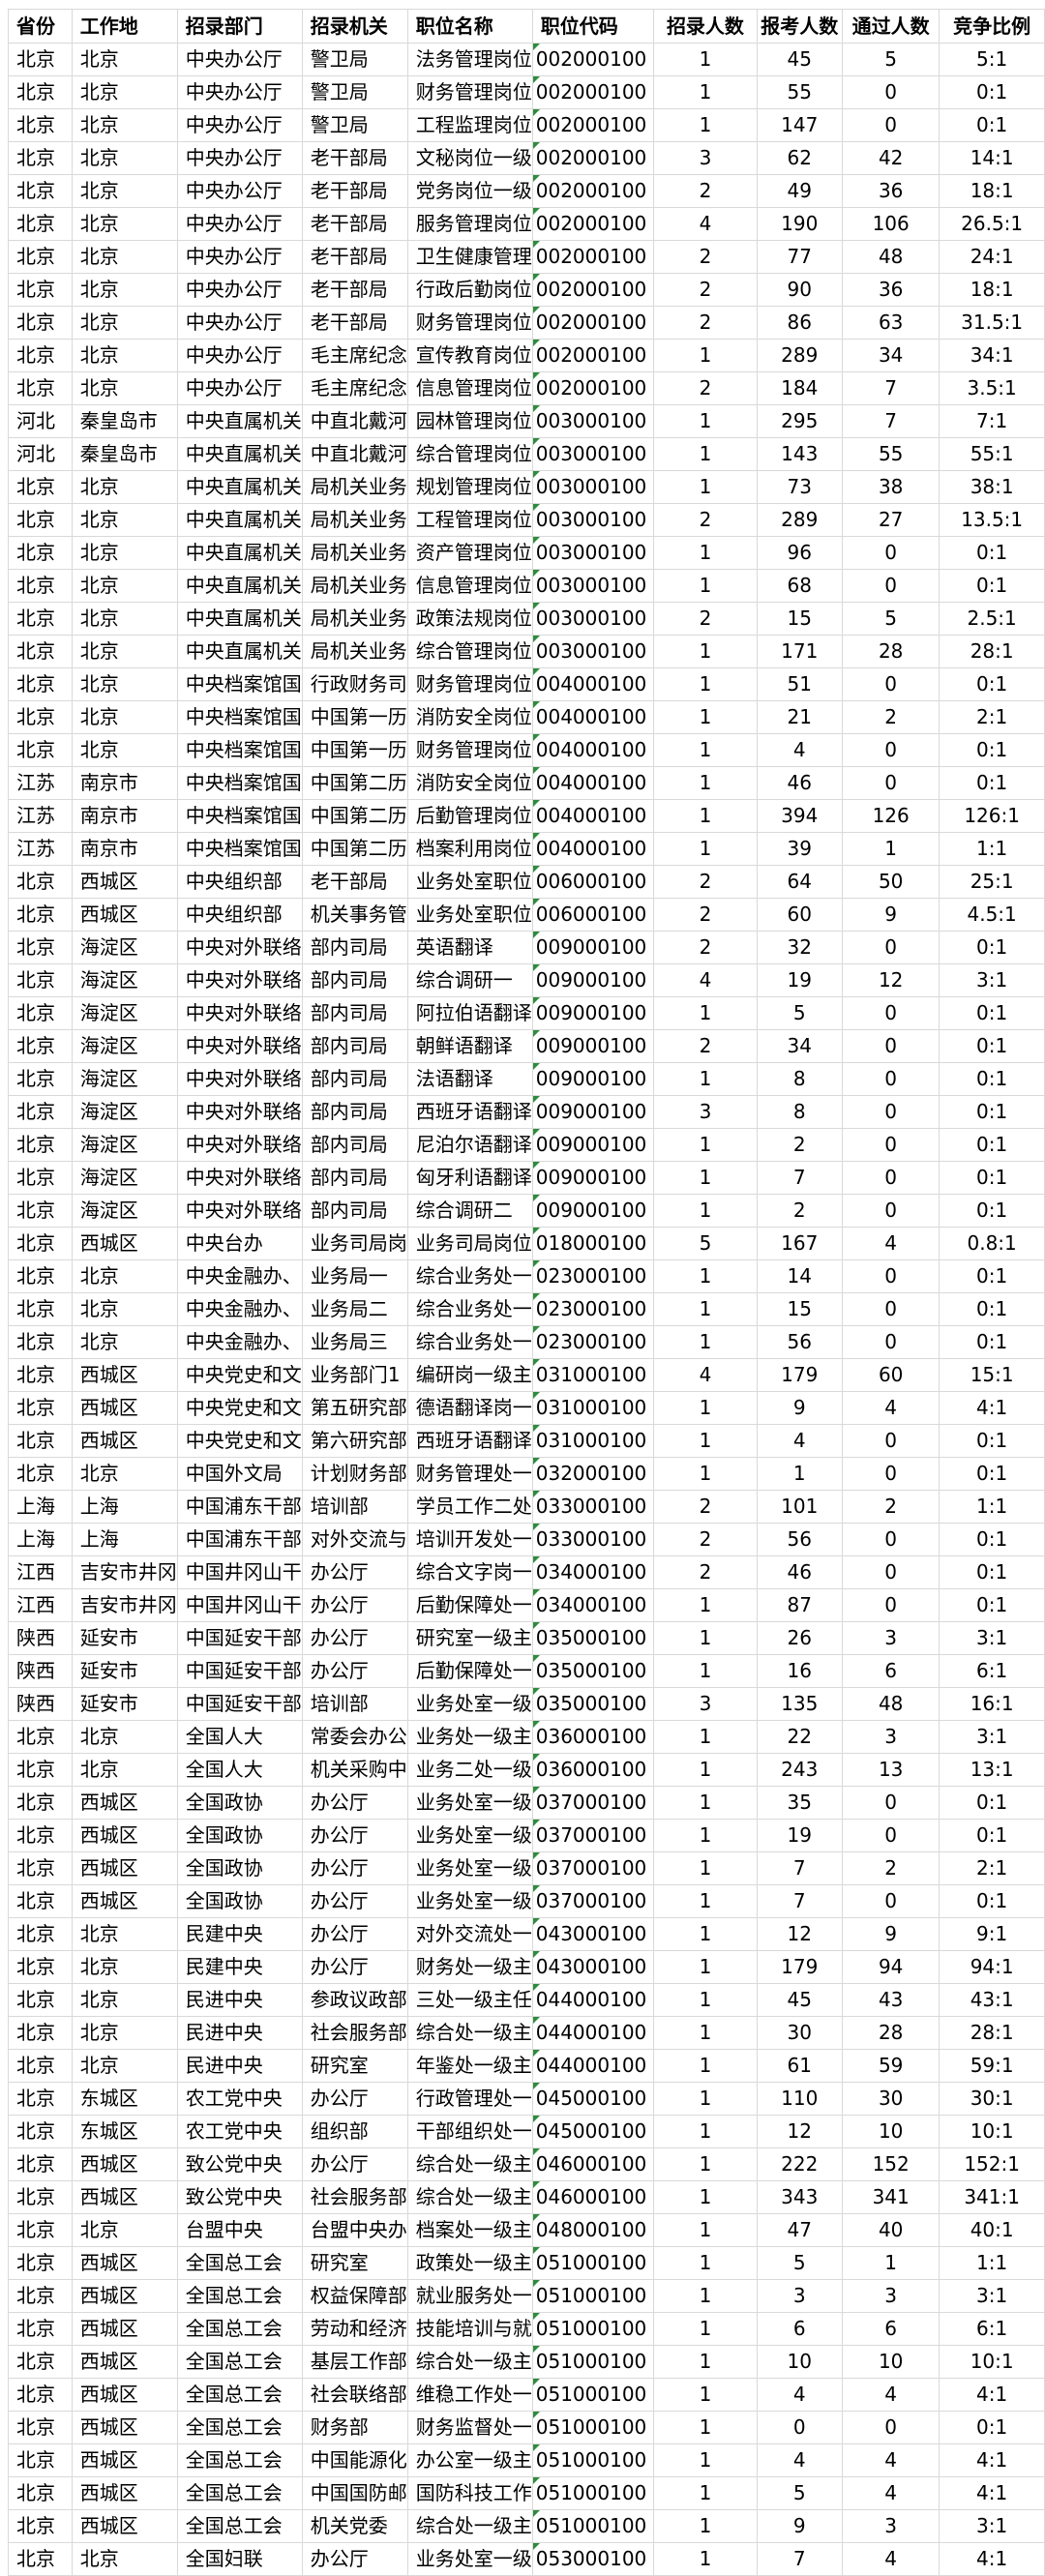  I want to click on cell-department: 中央直属机关, so click(239, 454).